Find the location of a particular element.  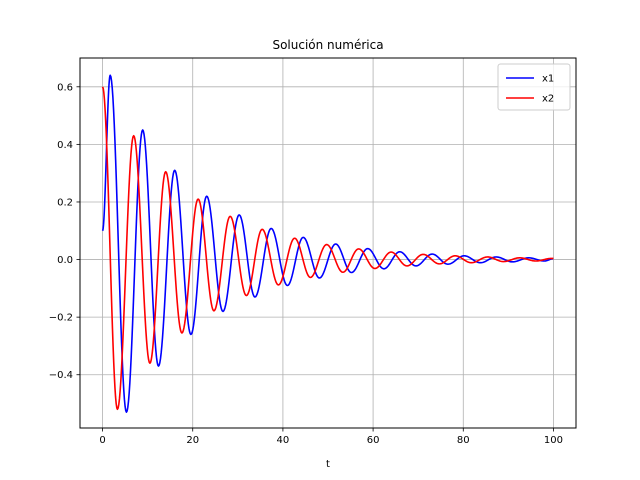

x-axis-label: t is located at coordinates (328, 464).